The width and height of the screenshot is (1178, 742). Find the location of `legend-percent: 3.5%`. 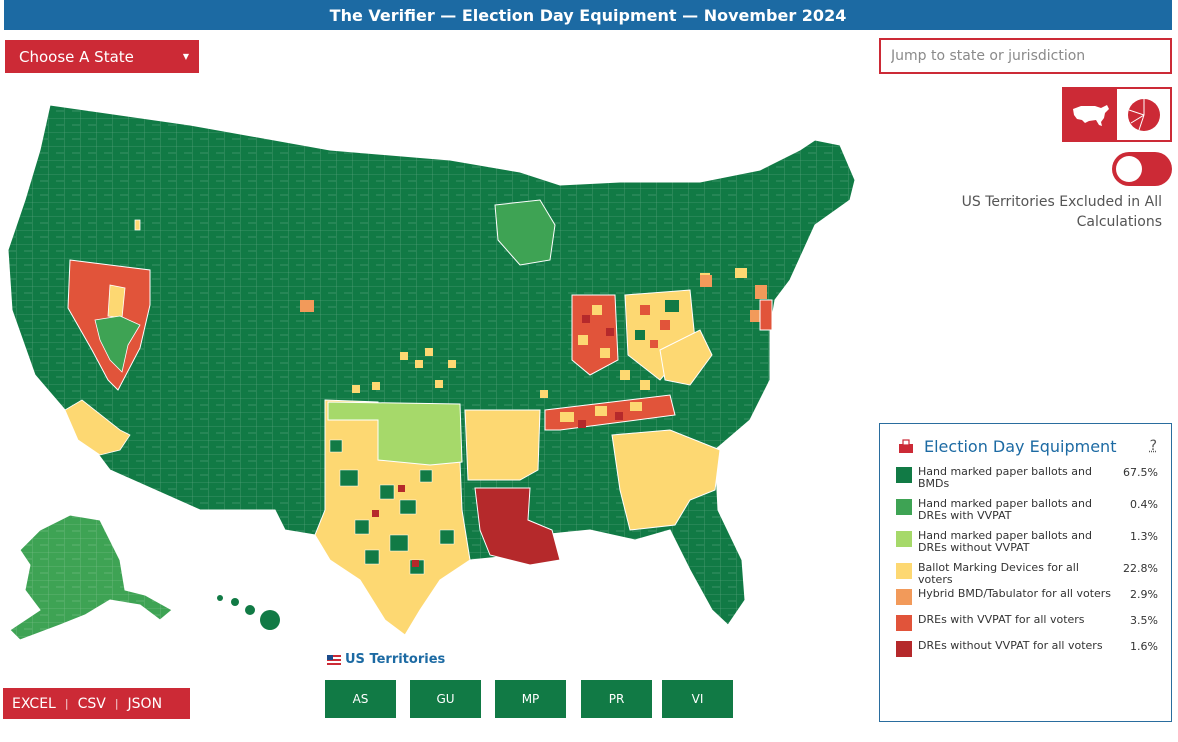

legend-percent: 3.5% is located at coordinates (1144, 620).